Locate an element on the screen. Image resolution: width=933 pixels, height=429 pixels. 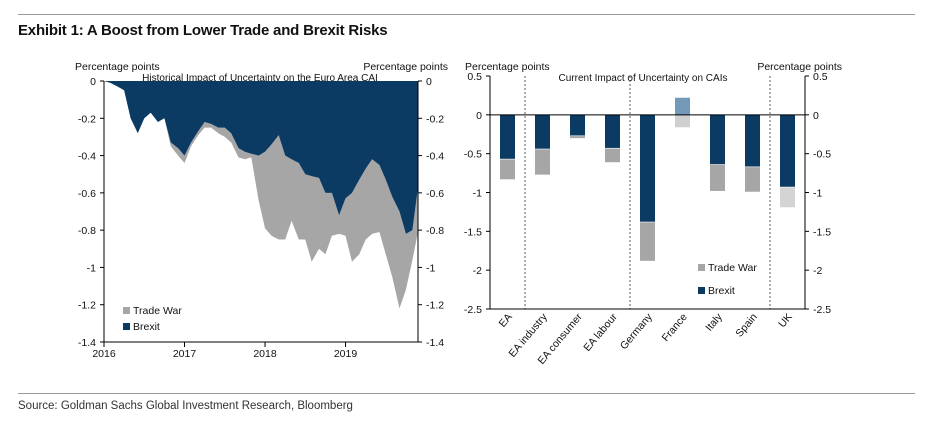
current-right-tick-label: -1 is located at coordinates (817, 194).